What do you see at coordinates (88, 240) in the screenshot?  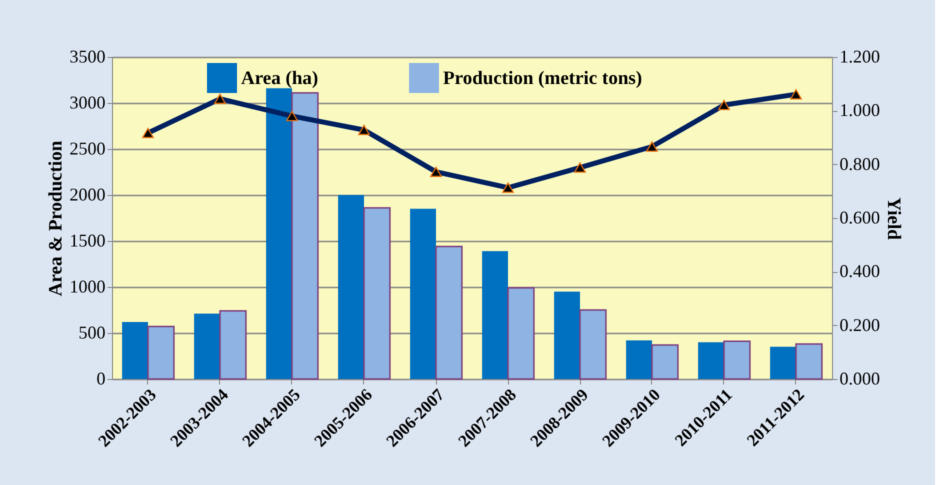 I see `y-tick-label: 1500` at bounding box center [88, 240].